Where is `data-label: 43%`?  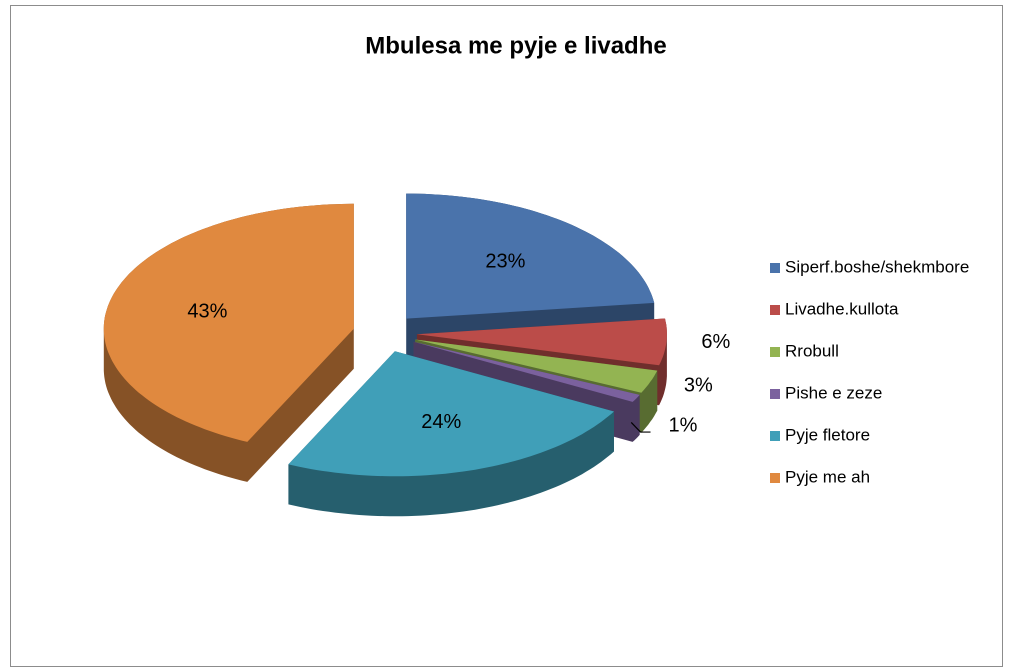 data-label: 43% is located at coordinates (207, 312).